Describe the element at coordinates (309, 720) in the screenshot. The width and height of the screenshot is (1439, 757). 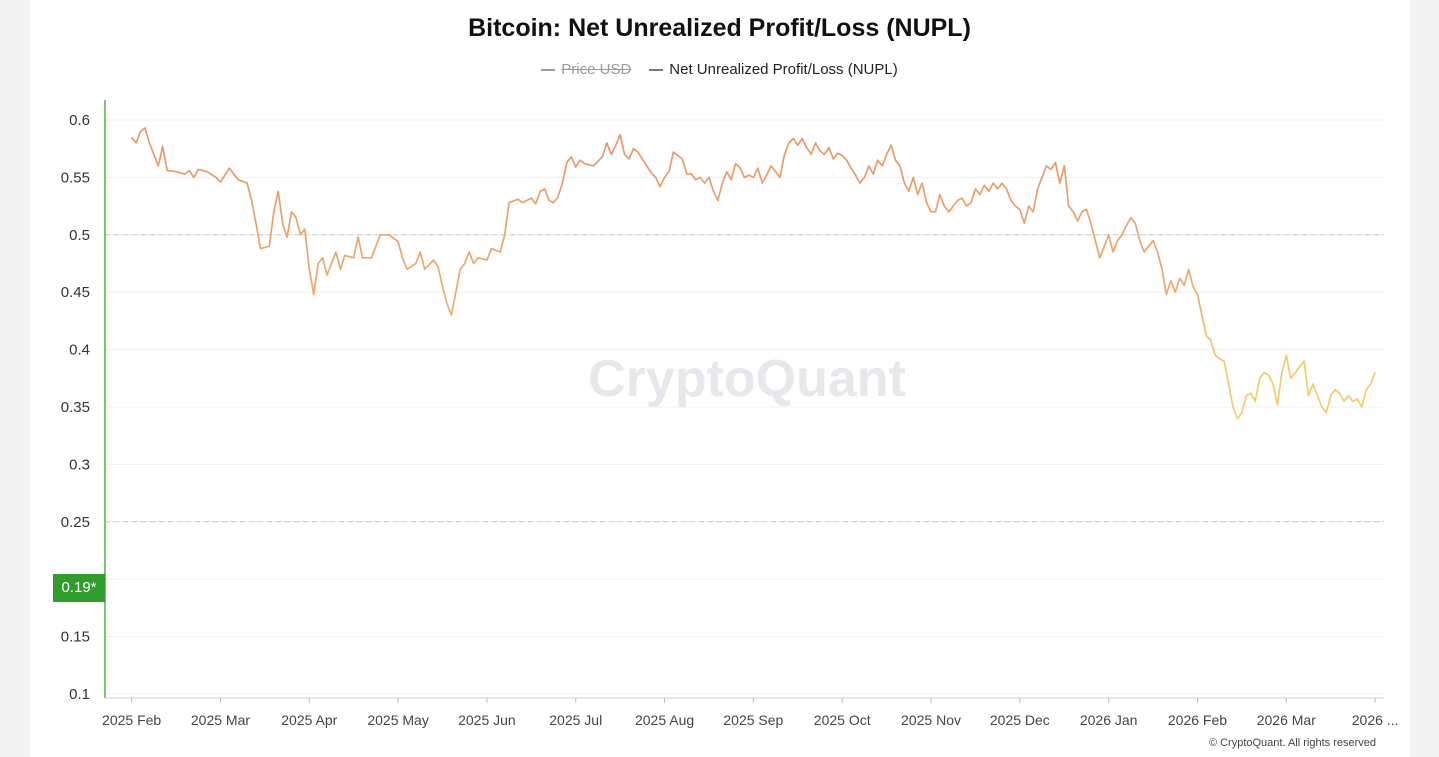
I see `x-tick-label: 2025 Apr` at that location.